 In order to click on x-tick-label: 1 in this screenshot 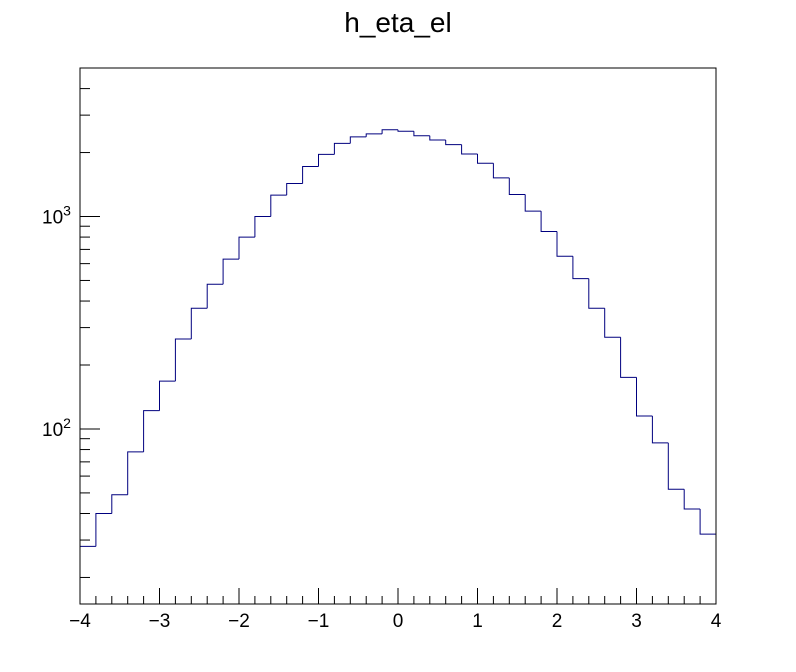, I will do `click(477, 621)`.